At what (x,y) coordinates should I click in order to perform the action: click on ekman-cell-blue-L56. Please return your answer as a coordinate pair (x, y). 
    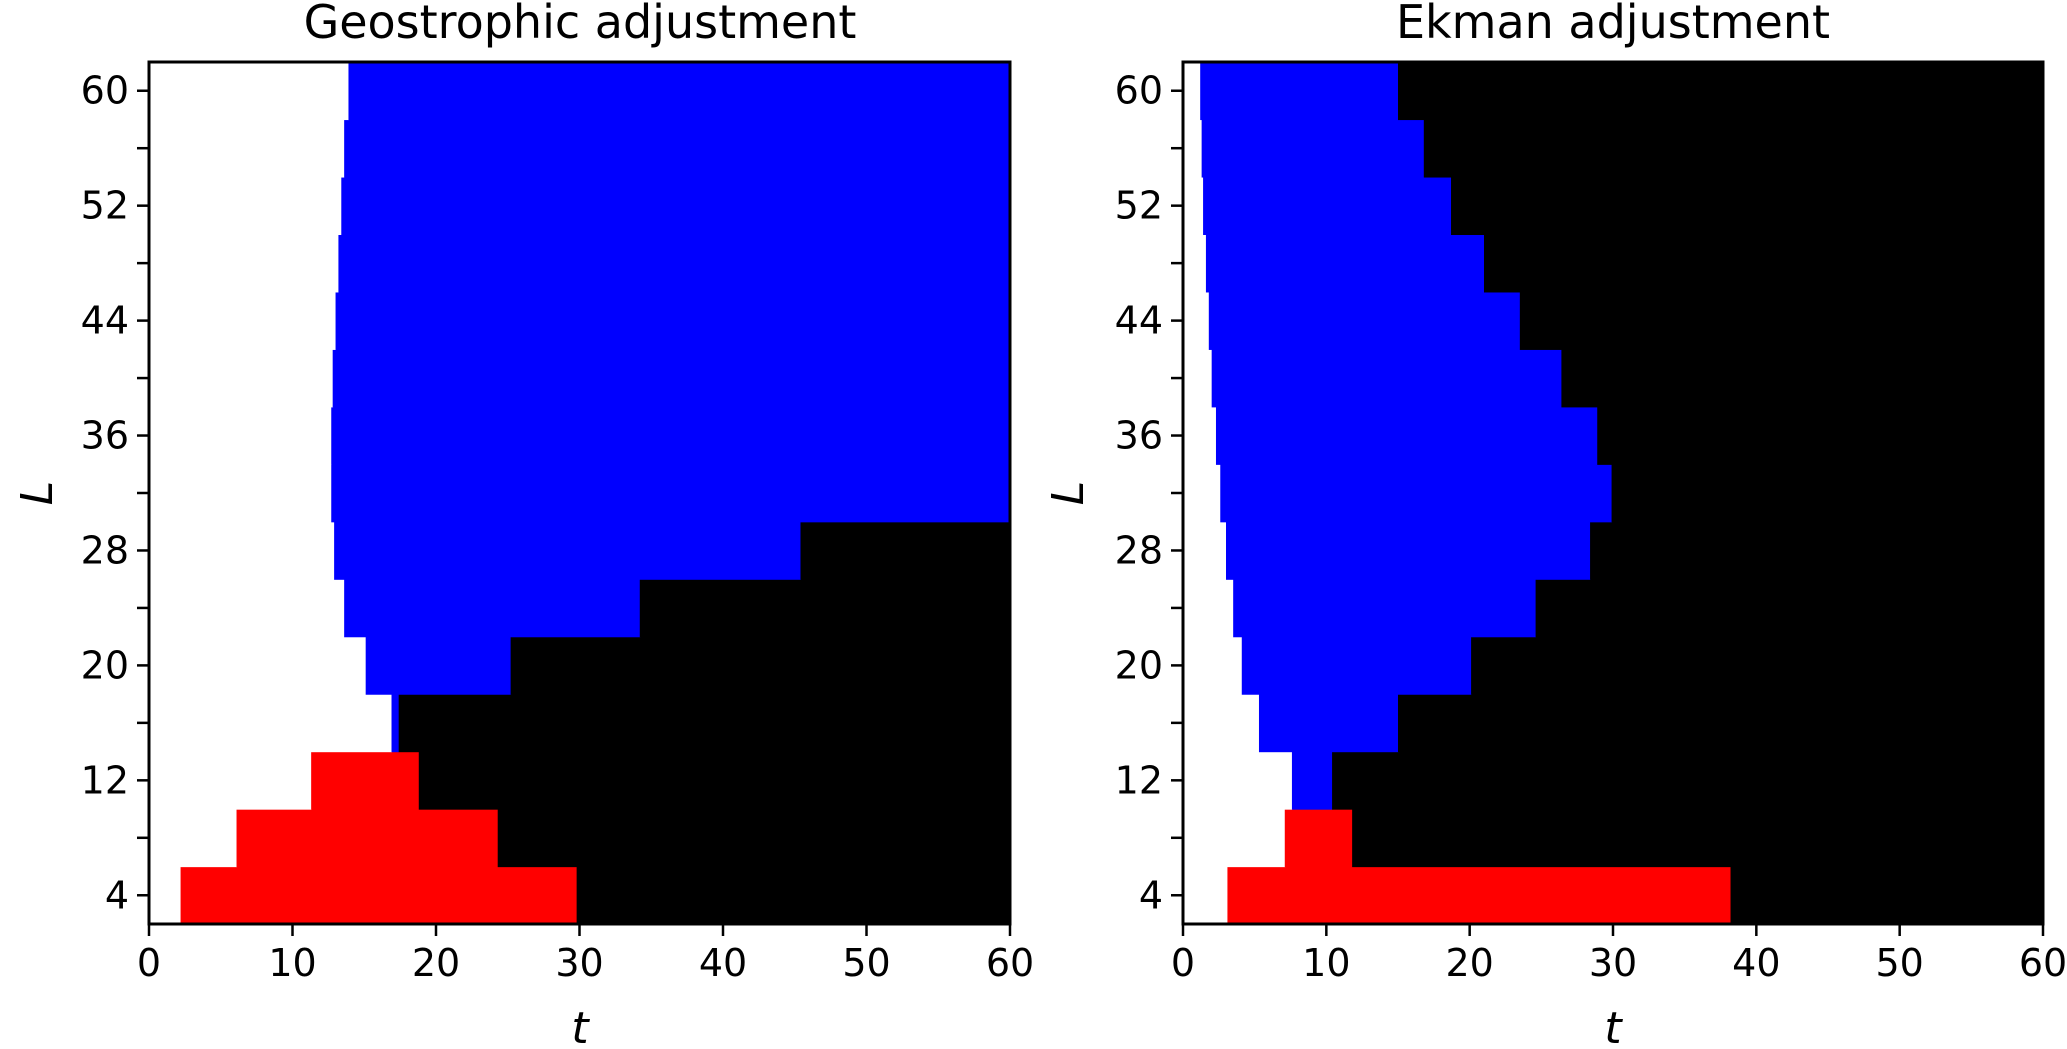
    Looking at the image, I should click on (1313, 148).